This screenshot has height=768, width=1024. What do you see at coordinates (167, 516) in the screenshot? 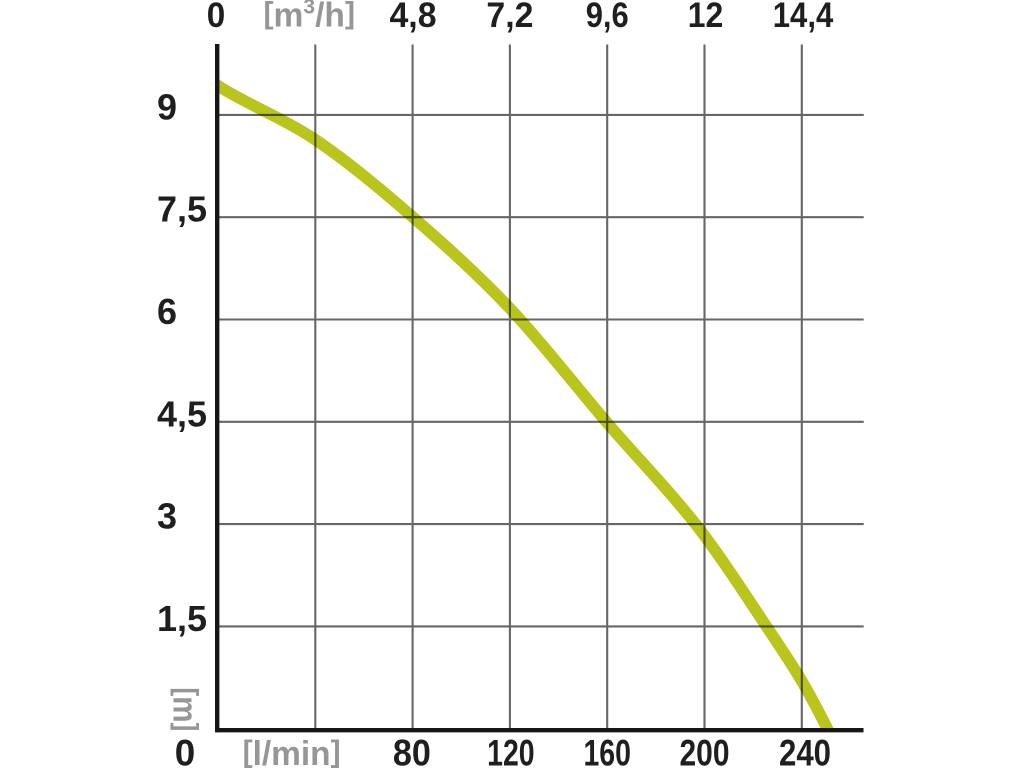
I see `svg-text: 3` at bounding box center [167, 516].